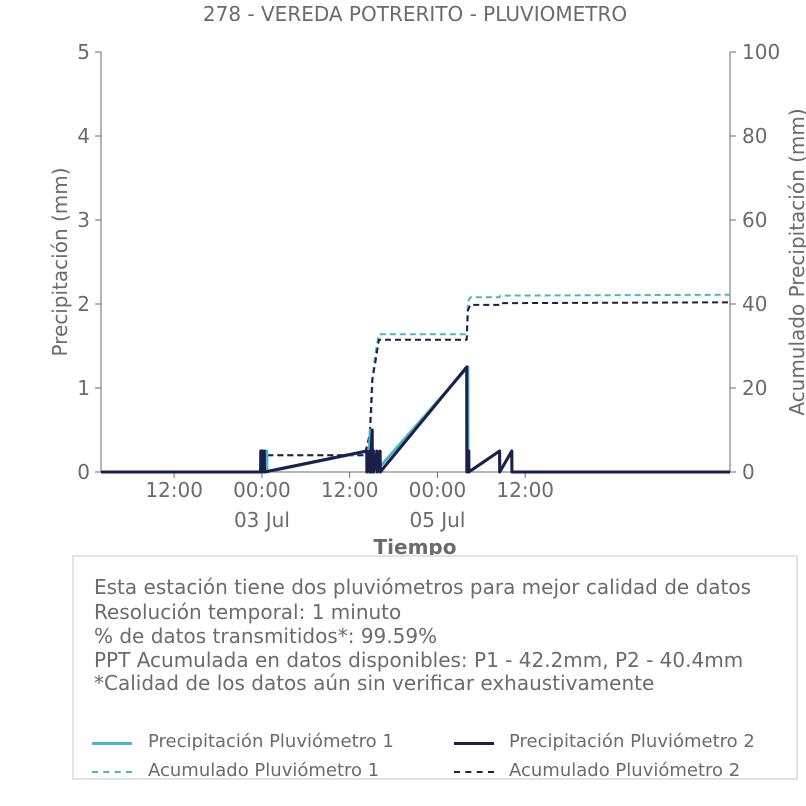  I want to click on y-right-tick-label: 40, so click(754, 304).